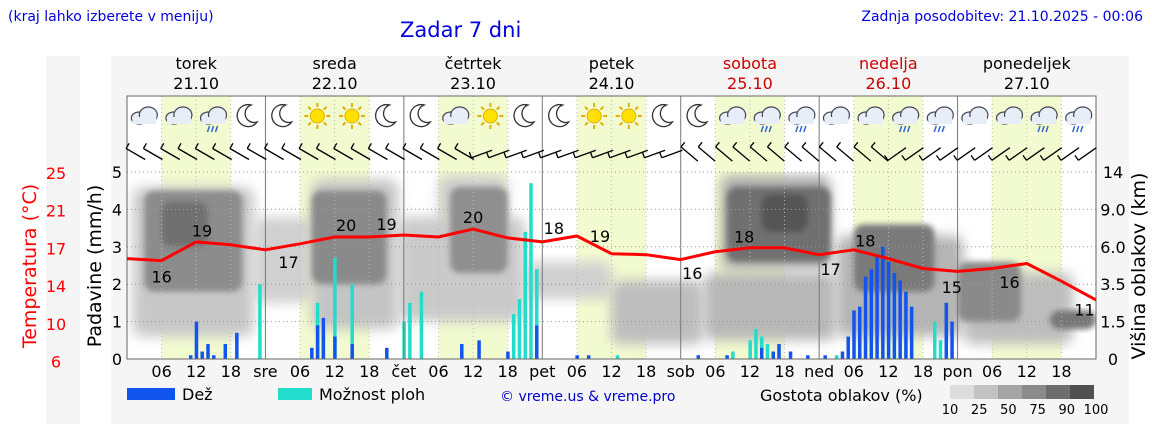 Image resolution: width=1152 pixels, height=443 pixels. I want to click on day-date: 21.10, so click(196, 83).